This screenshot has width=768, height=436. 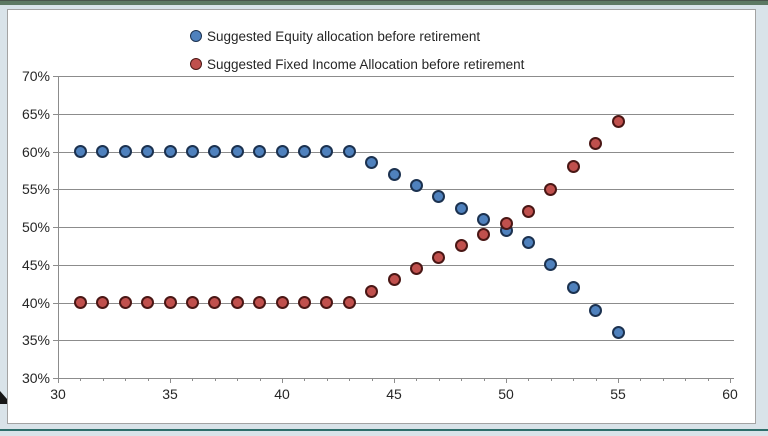 I want to click on x-tick-label: 45, so click(x=394, y=394).